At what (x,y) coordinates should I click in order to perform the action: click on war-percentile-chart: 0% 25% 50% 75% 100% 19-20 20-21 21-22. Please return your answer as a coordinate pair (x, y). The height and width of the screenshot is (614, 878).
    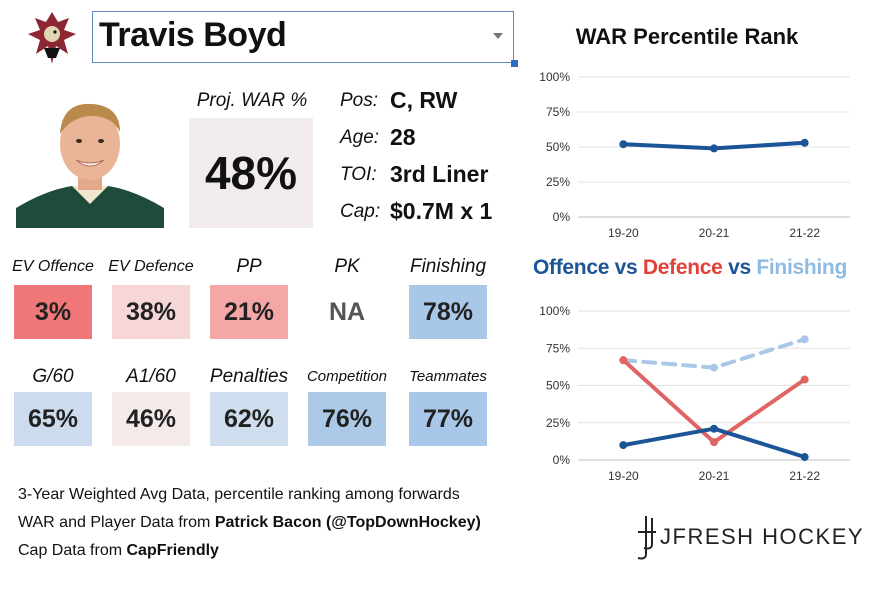
    Looking at the image, I should click on (694, 155).